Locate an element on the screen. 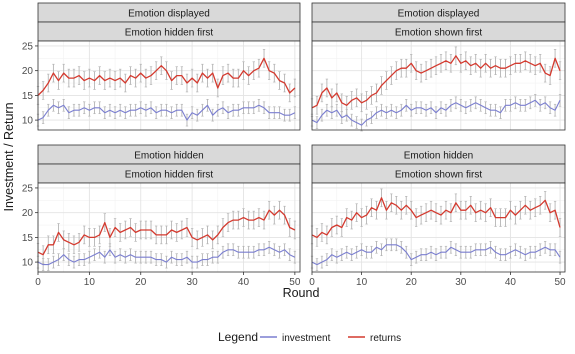  legend-label-investment: investment is located at coordinates (306, 338).